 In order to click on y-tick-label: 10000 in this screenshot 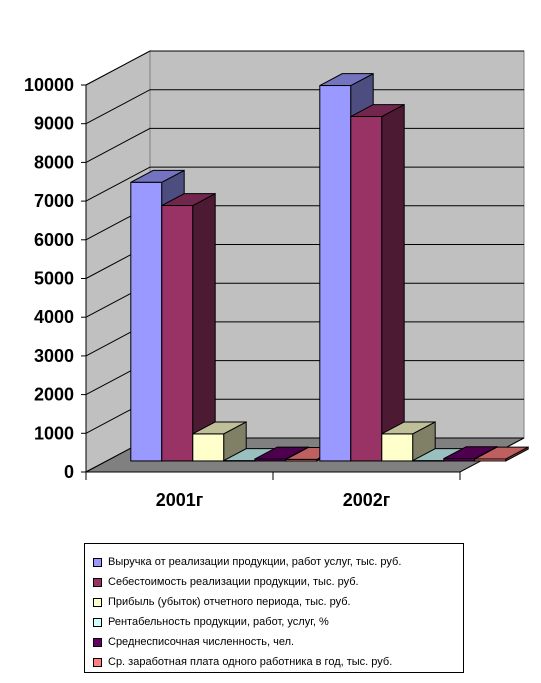, I will do `click(49, 85)`.